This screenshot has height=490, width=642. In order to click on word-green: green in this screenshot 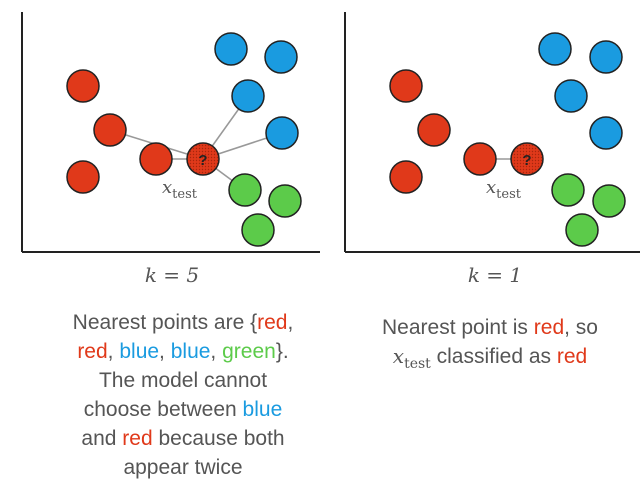, I will do `click(249, 351)`.